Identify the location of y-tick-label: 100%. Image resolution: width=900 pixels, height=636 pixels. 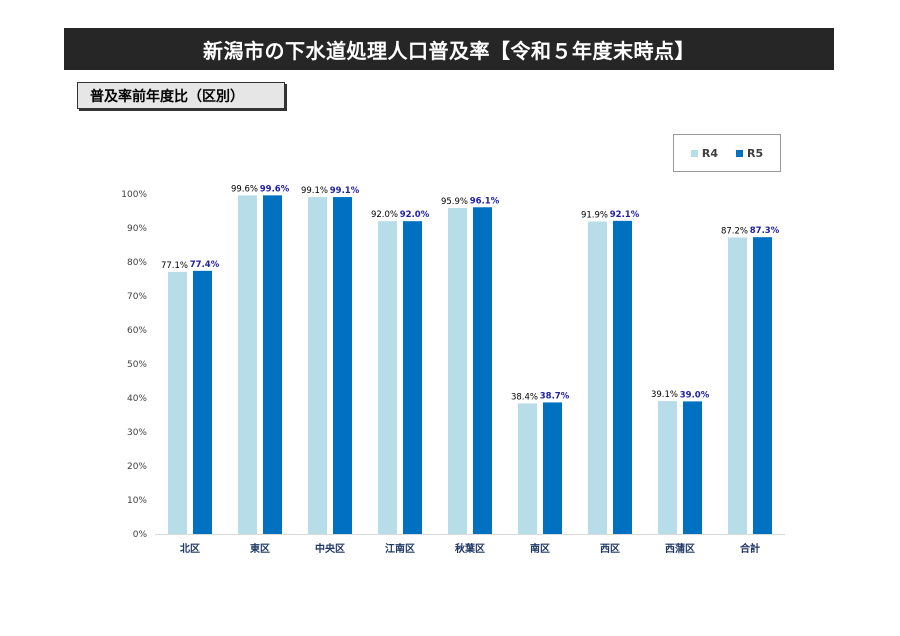
(134, 195).